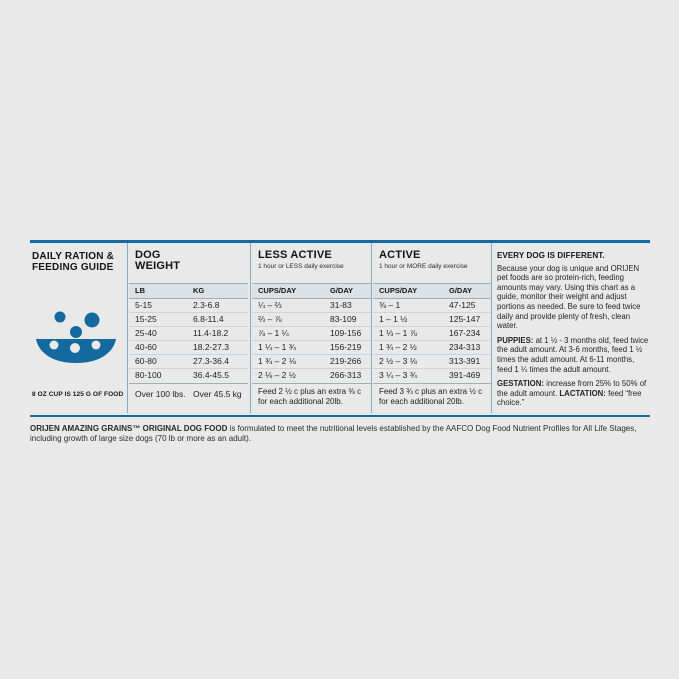 Image resolution: width=679 pixels, height=679 pixels. What do you see at coordinates (146, 333) in the screenshot?
I see `cell-lb: 25-40` at bounding box center [146, 333].